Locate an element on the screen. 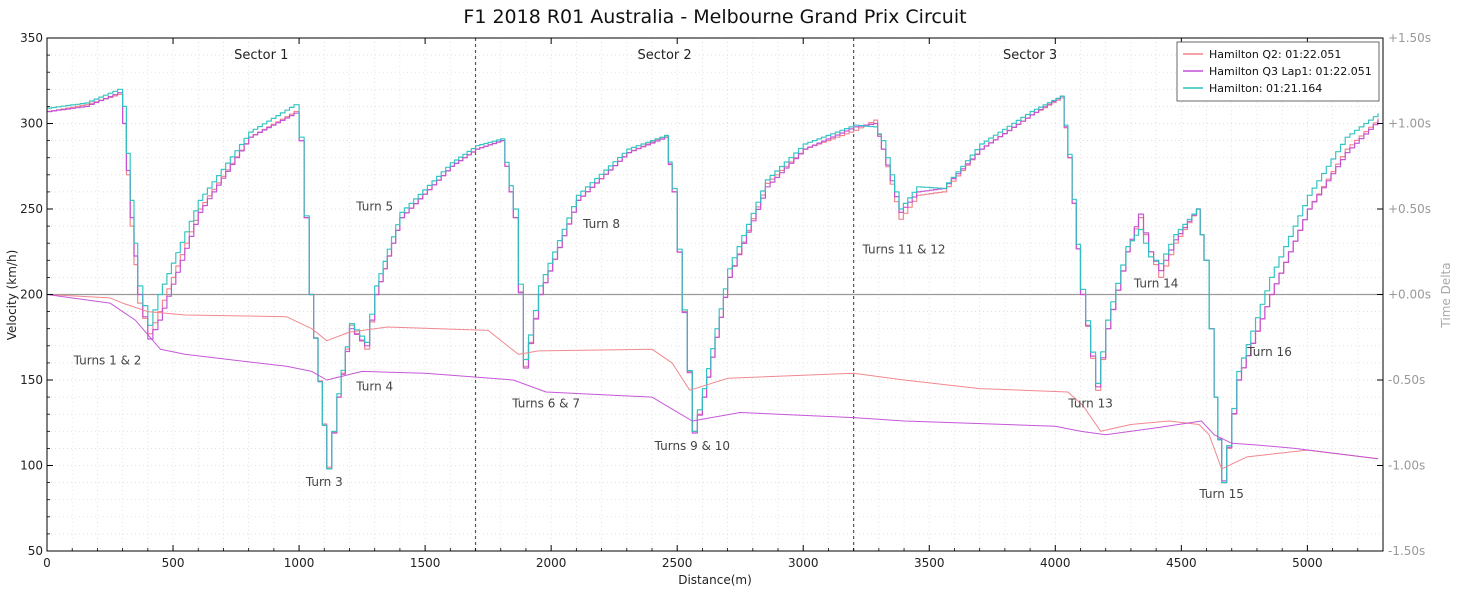  y2-axis-label: Time Delta is located at coordinates (1446, 295).